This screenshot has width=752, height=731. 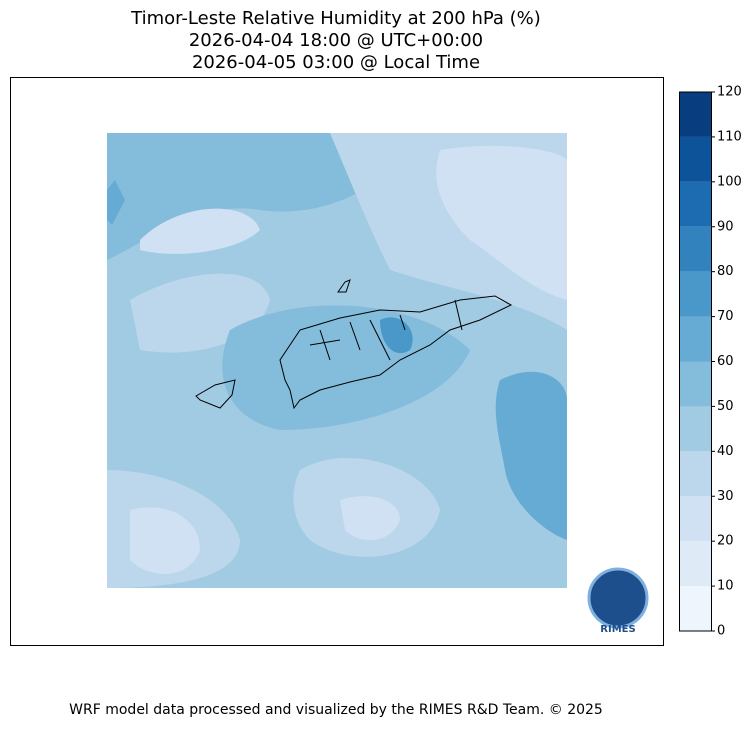 What do you see at coordinates (618, 601) in the screenshot?
I see `logo: RIMES` at bounding box center [618, 601].